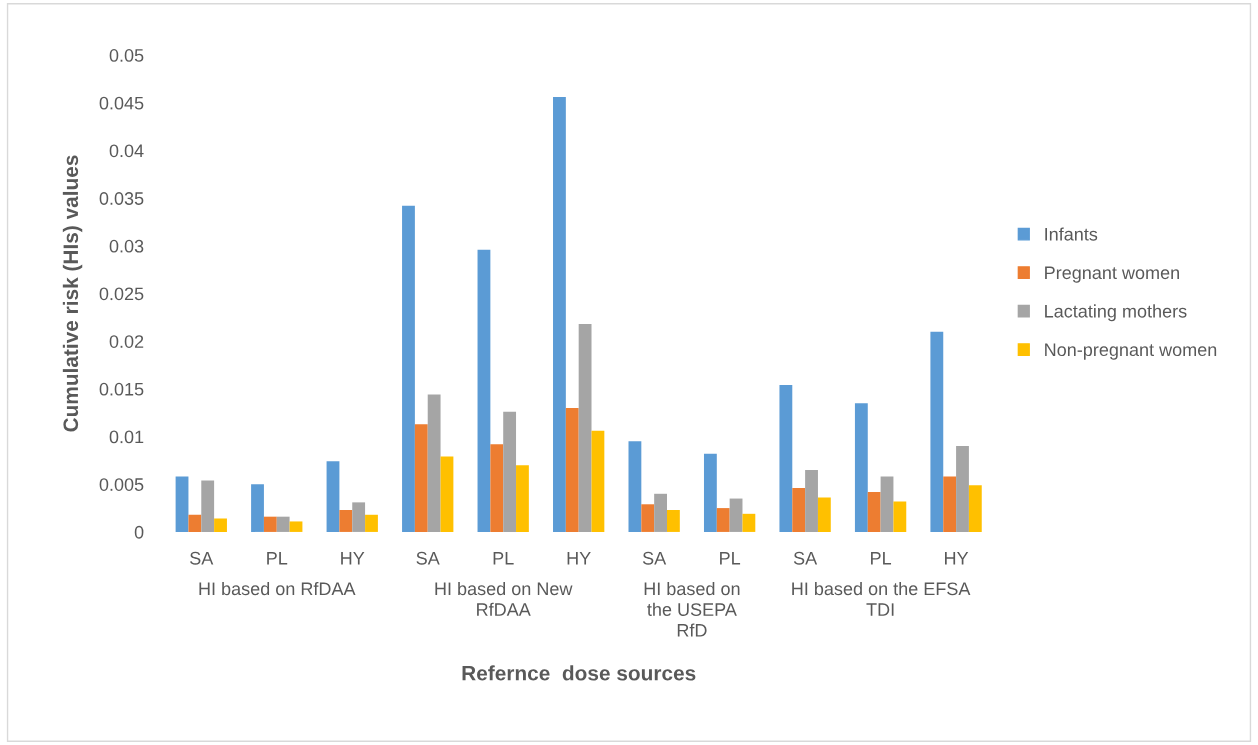 The image size is (1258, 745). Describe the element at coordinates (1071, 234) in the screenshot. I see `legend-label: Infants` at that location.